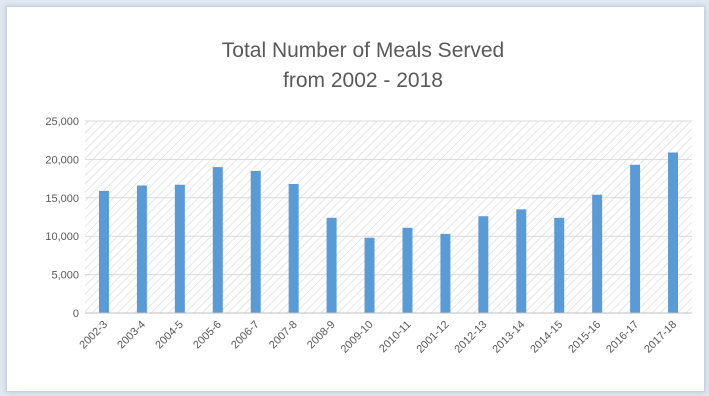 The width and height of the screenshot is (709, 396). Describe the element at coordinates (584, 337) in the screenshot. I see `x-tick-label: 2015-16` at that location.